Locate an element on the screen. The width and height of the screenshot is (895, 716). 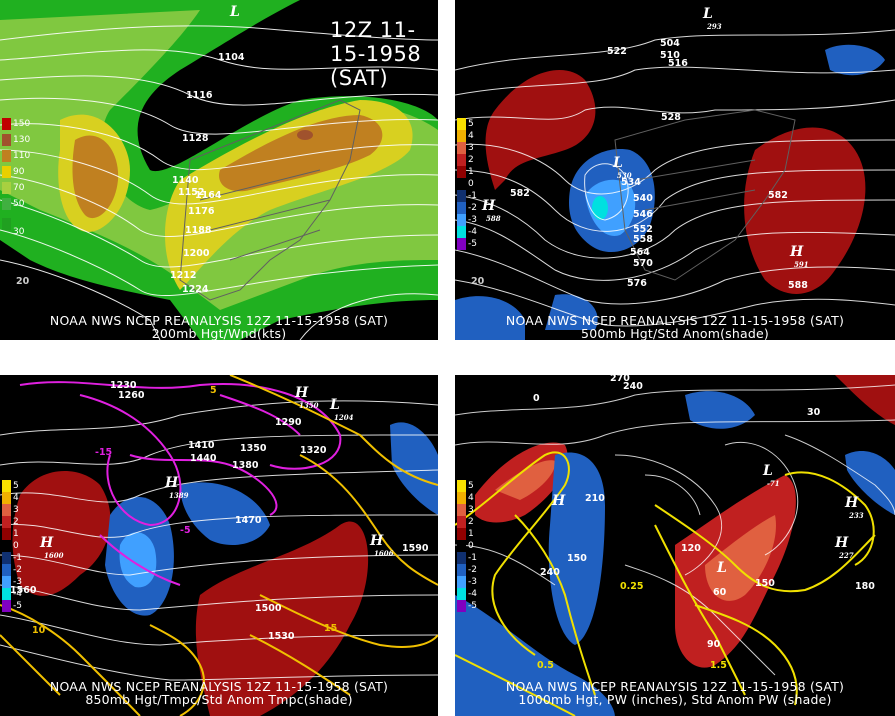
contour-label: 1188 is located at coordinates (198, 230).